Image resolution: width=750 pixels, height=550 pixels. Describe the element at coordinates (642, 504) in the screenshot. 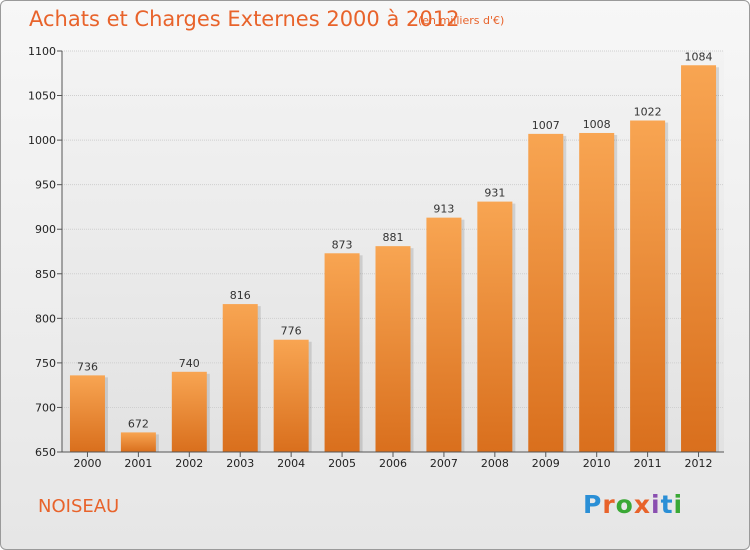

I see `logo-letter: x` at that location.